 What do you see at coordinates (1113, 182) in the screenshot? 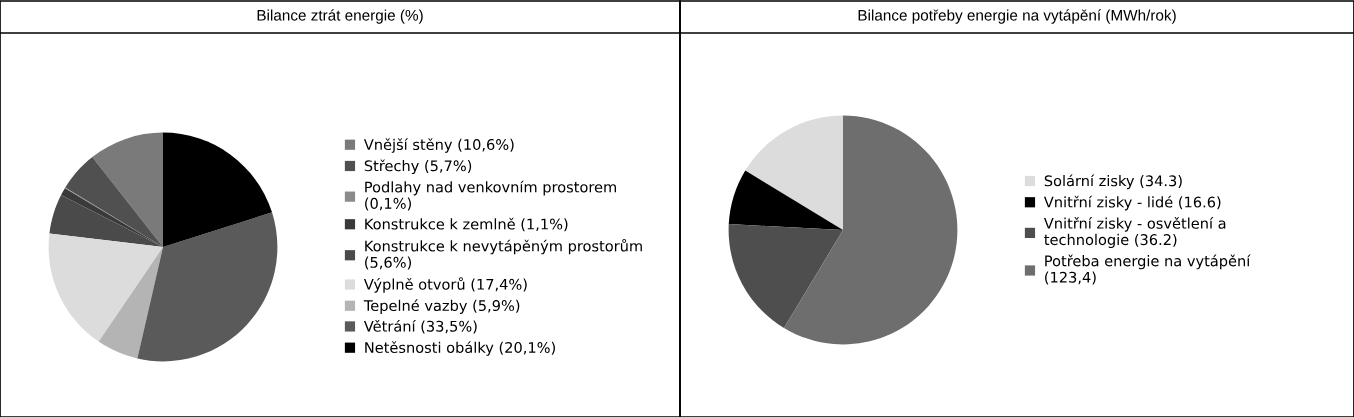
I see `legend-label: Solární zisky (34.3)` at bounding box center [1113, 182].